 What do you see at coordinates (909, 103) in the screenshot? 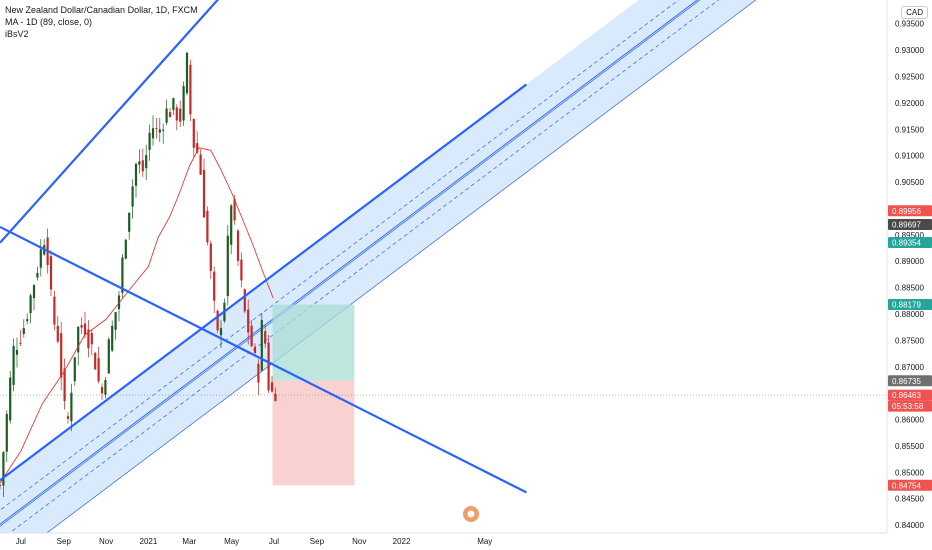
I see `y-tick-label: 0.92000` at bounding box center [909, 103].